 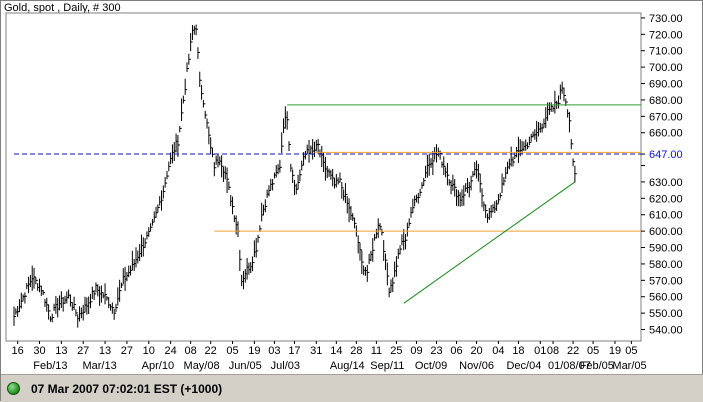 I want to click on y-tick-label: 660.00, so click(x=666, y=134).